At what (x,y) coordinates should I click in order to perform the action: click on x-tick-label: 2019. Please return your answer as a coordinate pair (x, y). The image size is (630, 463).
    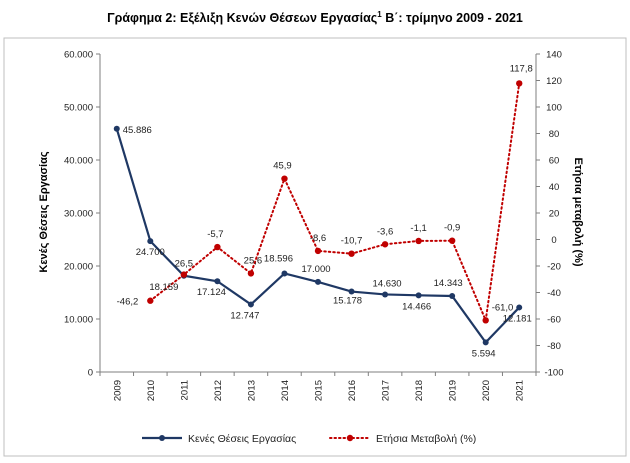
    Looking at the image, I should click on (453, 390).